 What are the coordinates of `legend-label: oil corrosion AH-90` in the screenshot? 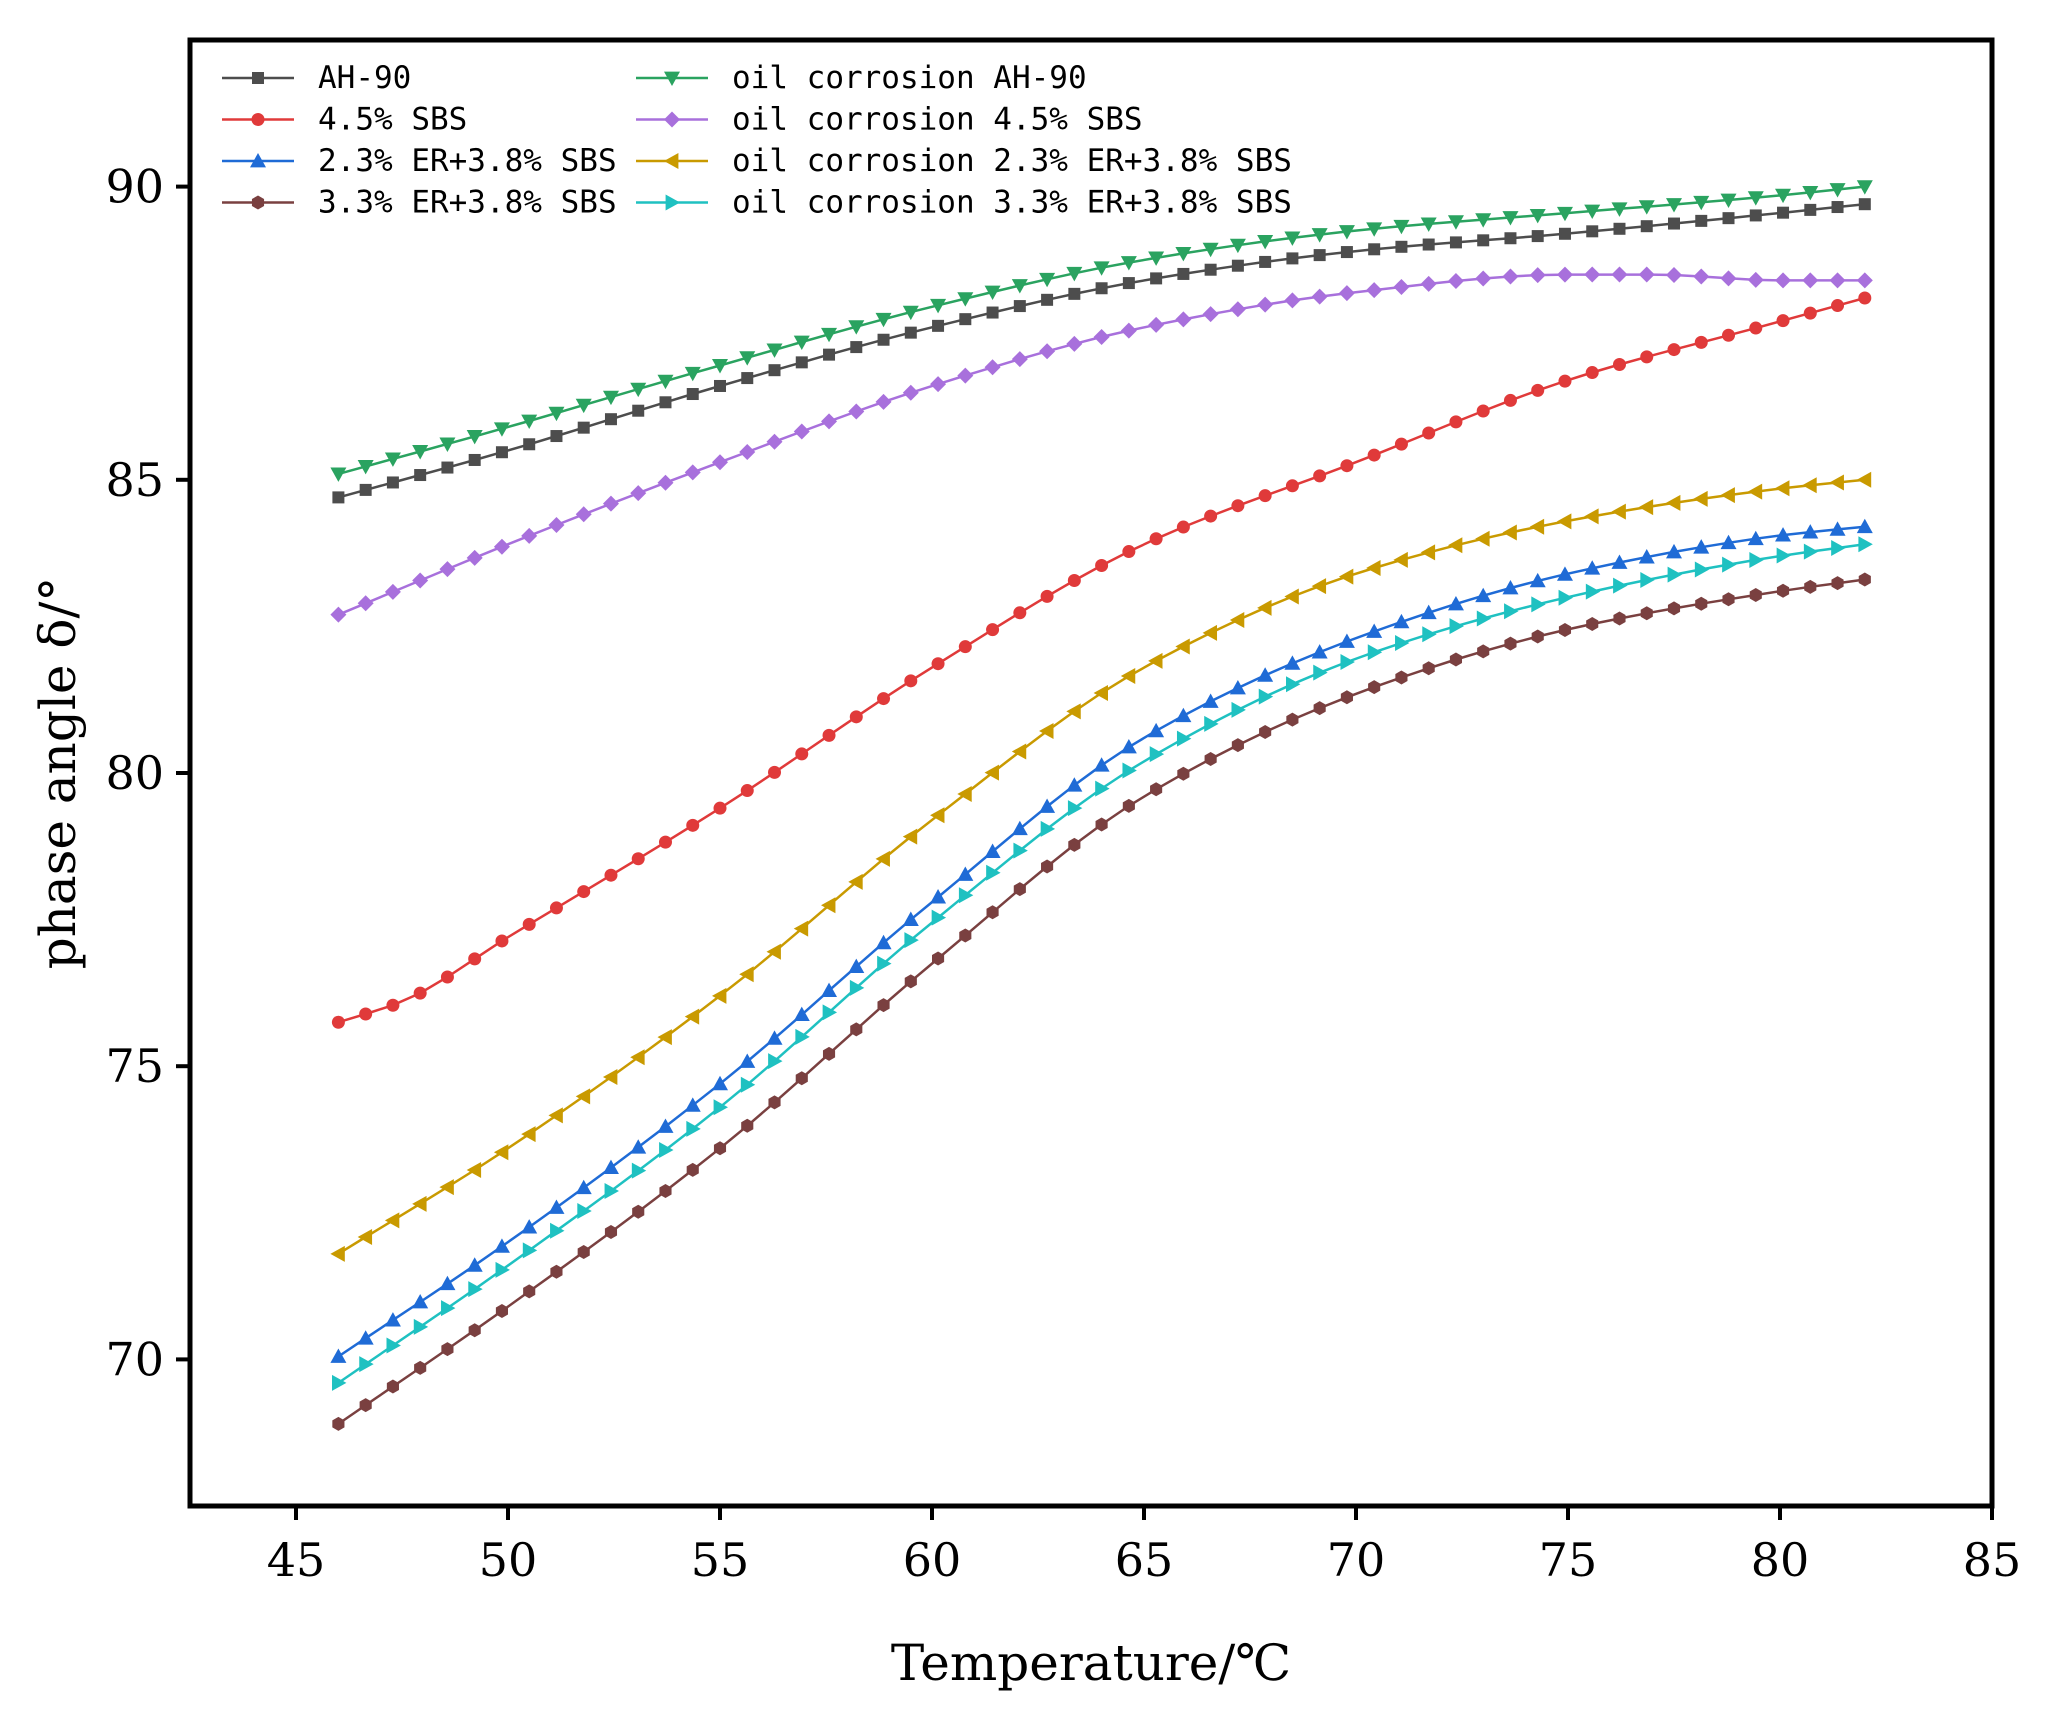 It's located at (909, 78).